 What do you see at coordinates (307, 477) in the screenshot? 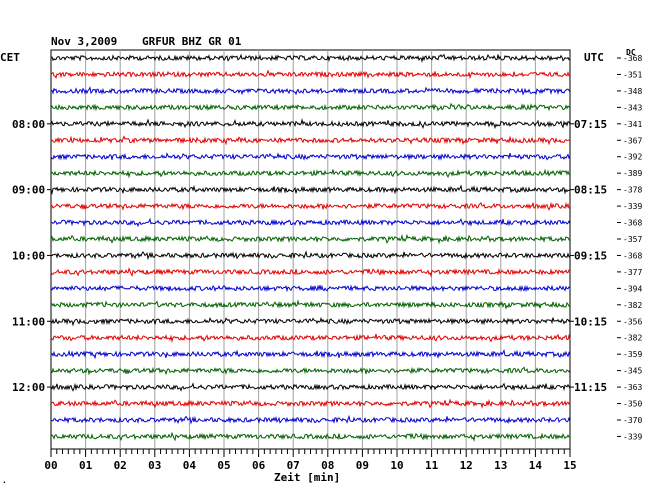
I see `x-axis-title: Zeit [min]` at bounding box center [307, 477].